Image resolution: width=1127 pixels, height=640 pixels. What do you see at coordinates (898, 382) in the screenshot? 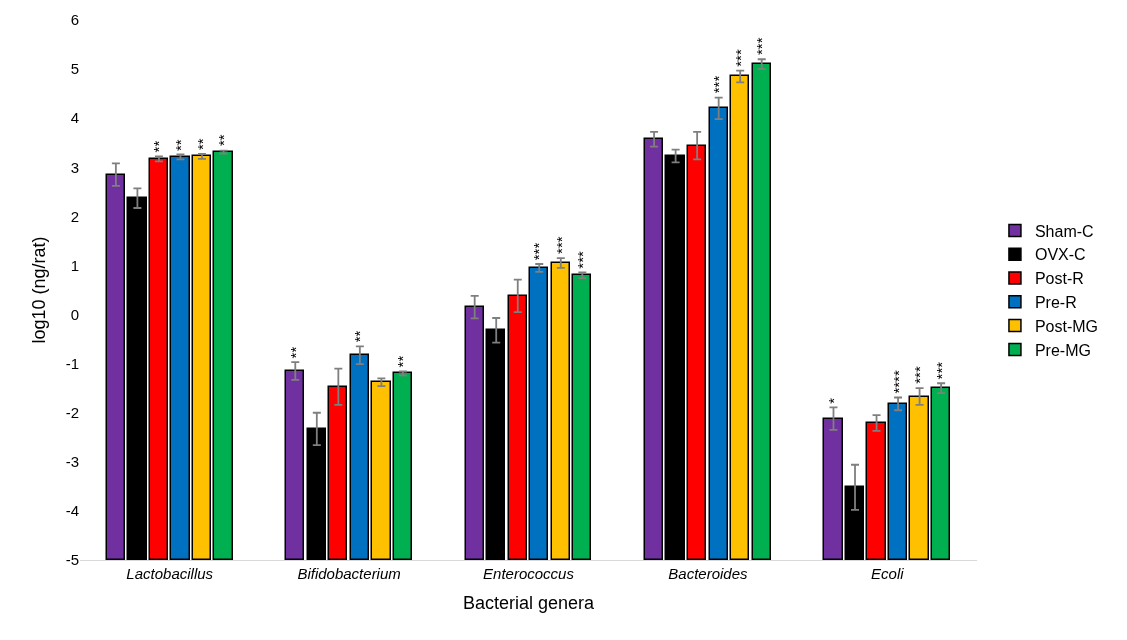
I see `data-label: ****` at bounding box center [898, 382].